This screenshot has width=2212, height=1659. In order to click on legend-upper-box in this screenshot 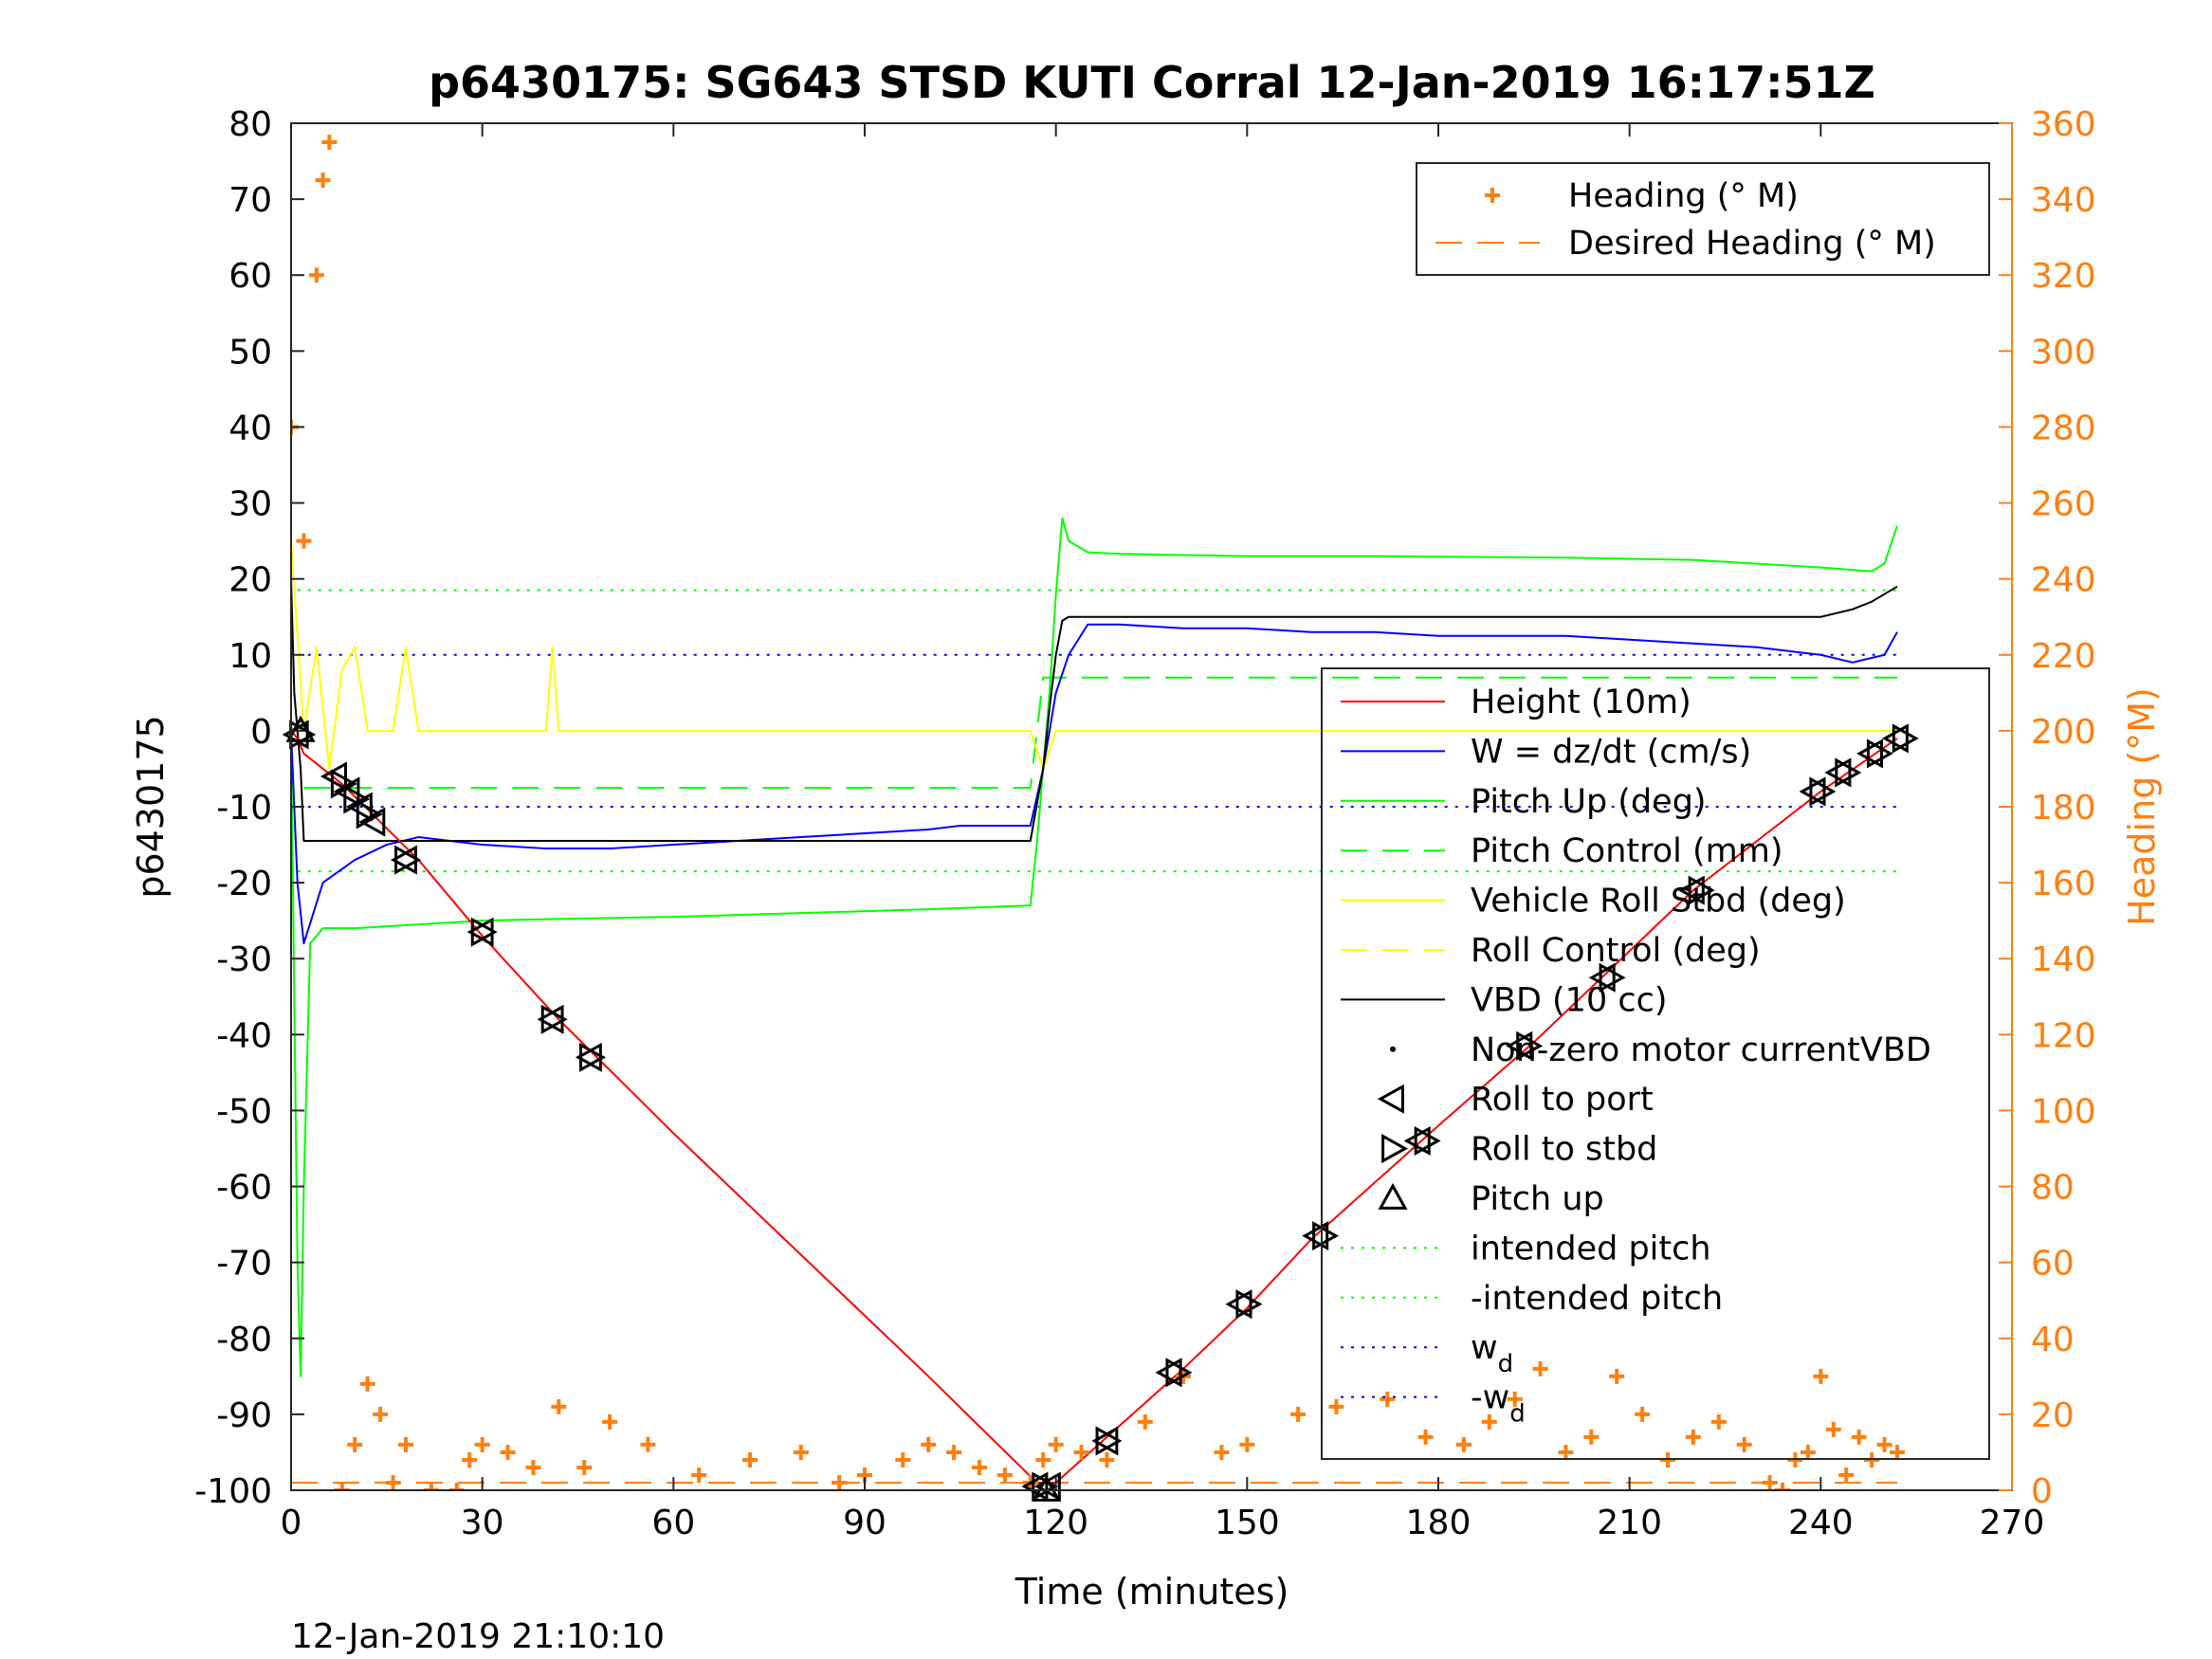, I will do `click(1703, 219)`.